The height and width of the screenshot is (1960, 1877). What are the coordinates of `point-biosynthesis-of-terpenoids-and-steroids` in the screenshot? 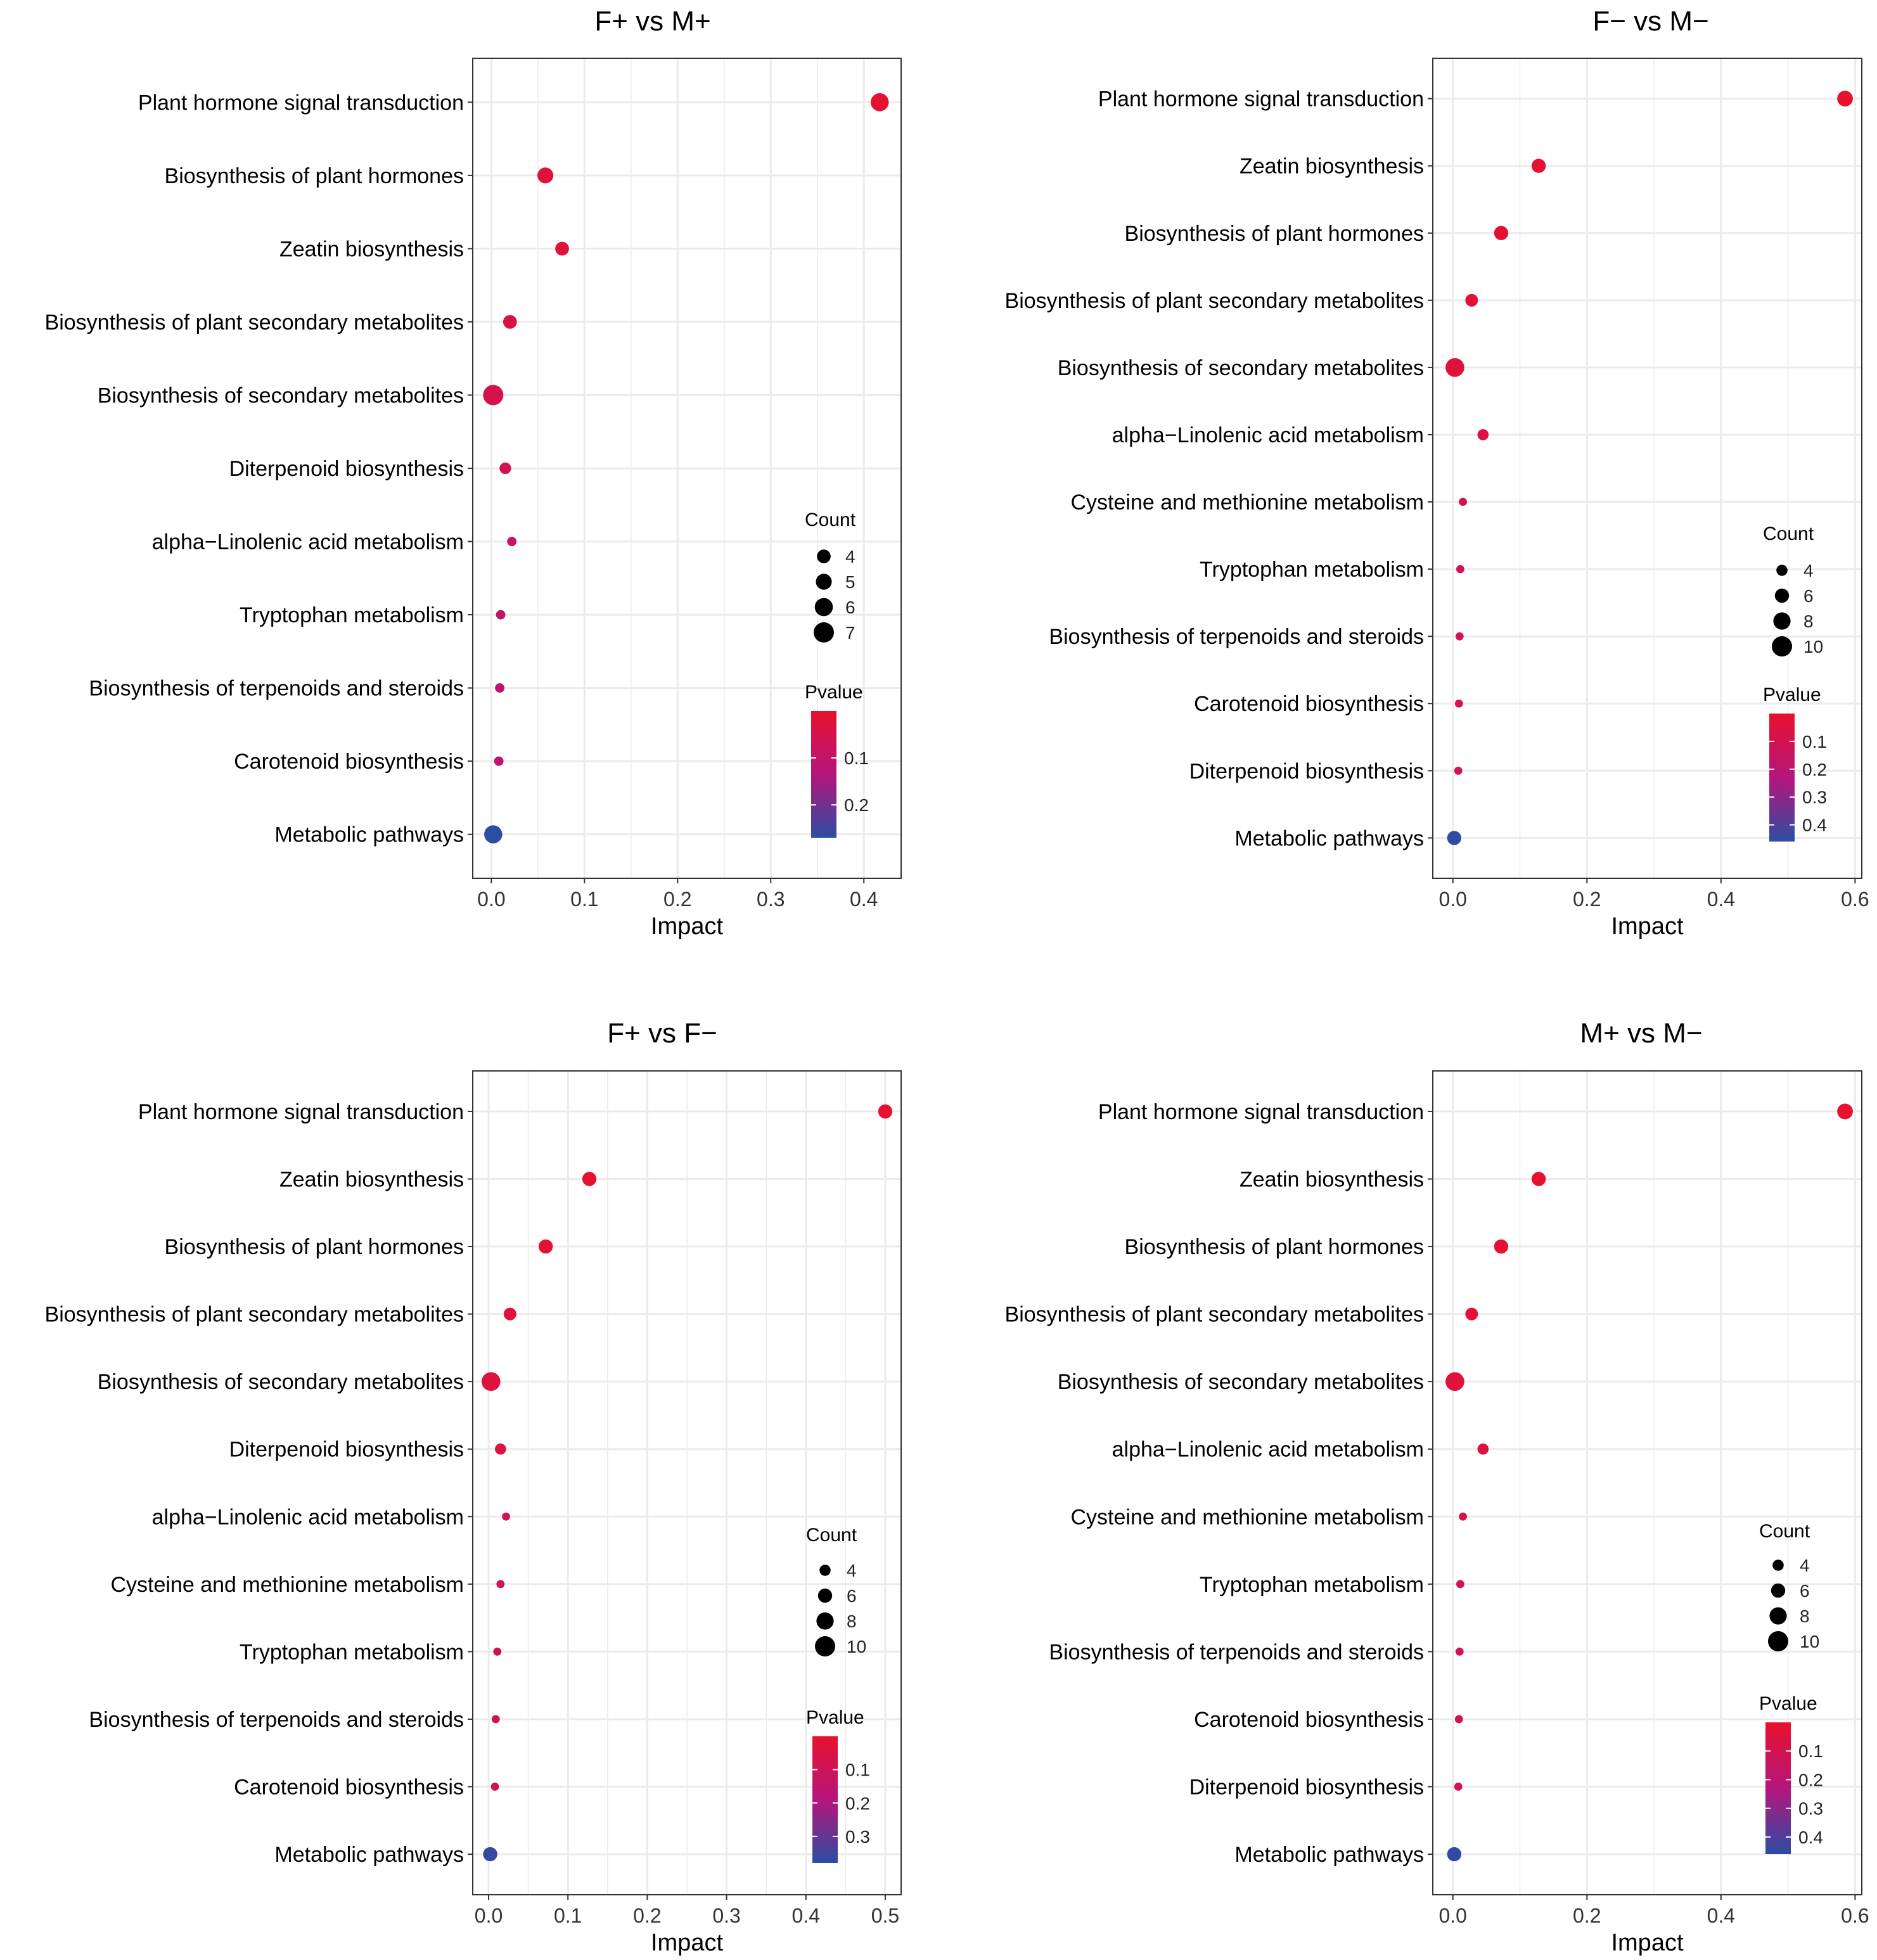 It's located at (1459, 1651).